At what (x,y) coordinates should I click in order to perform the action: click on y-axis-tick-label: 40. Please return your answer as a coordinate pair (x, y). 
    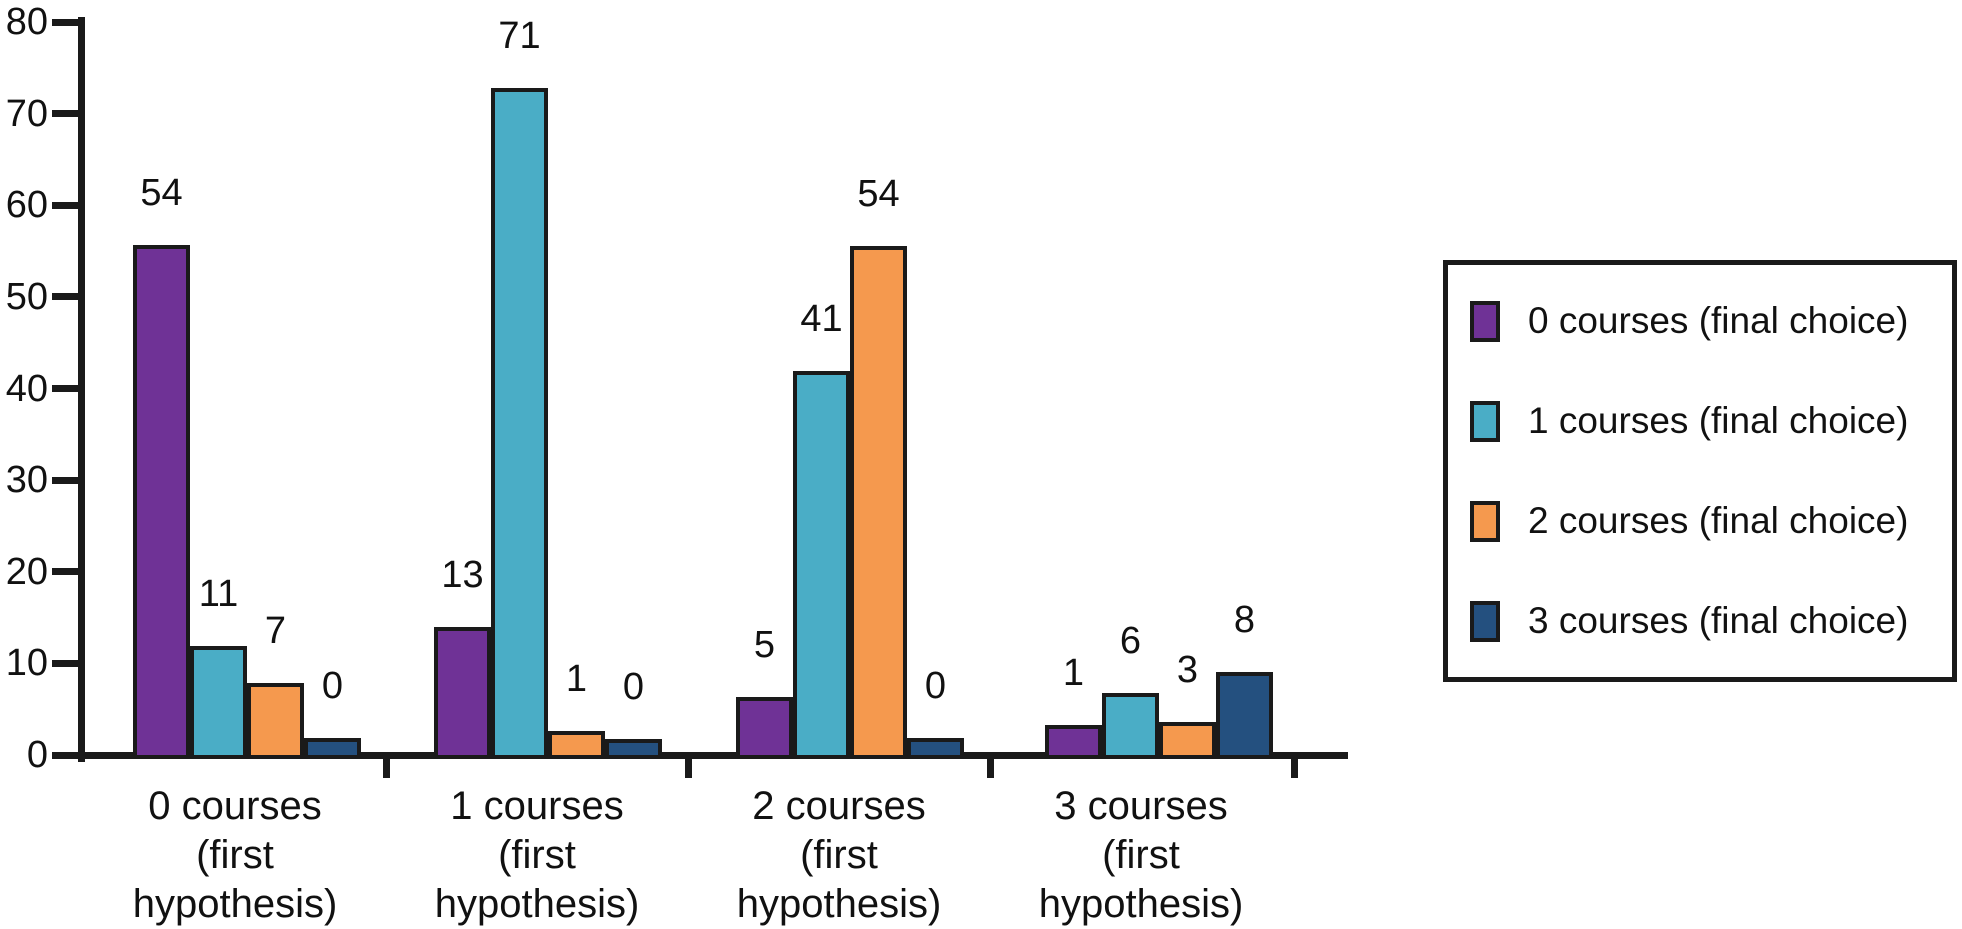
    Looking at the image, I should click on (26, 388).